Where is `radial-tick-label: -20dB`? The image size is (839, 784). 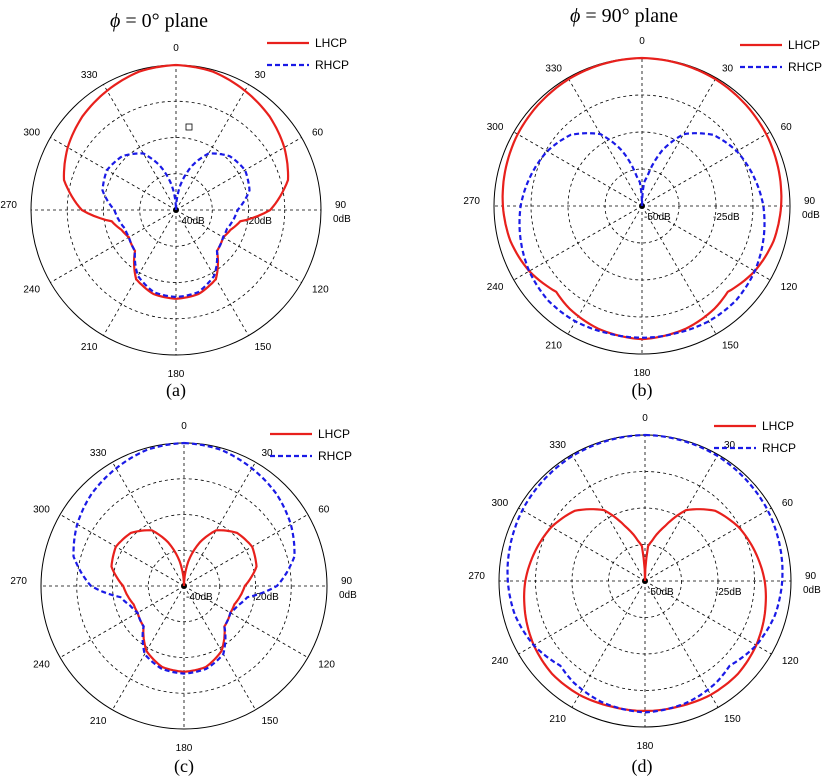 radial-tick-label: -20dB is located at coordinates (258, 221).